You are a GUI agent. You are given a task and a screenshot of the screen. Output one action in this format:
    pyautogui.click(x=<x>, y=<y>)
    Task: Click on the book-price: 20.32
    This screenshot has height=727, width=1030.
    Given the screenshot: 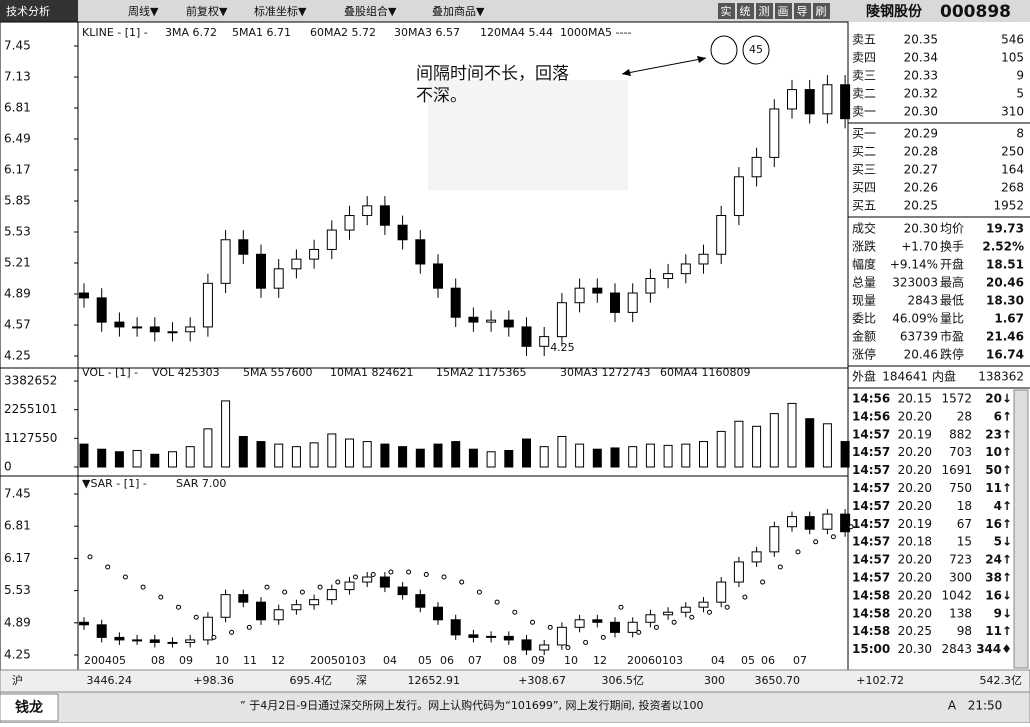 What is the action you would take?
    pyautogui.click(x=921, y=94)
    